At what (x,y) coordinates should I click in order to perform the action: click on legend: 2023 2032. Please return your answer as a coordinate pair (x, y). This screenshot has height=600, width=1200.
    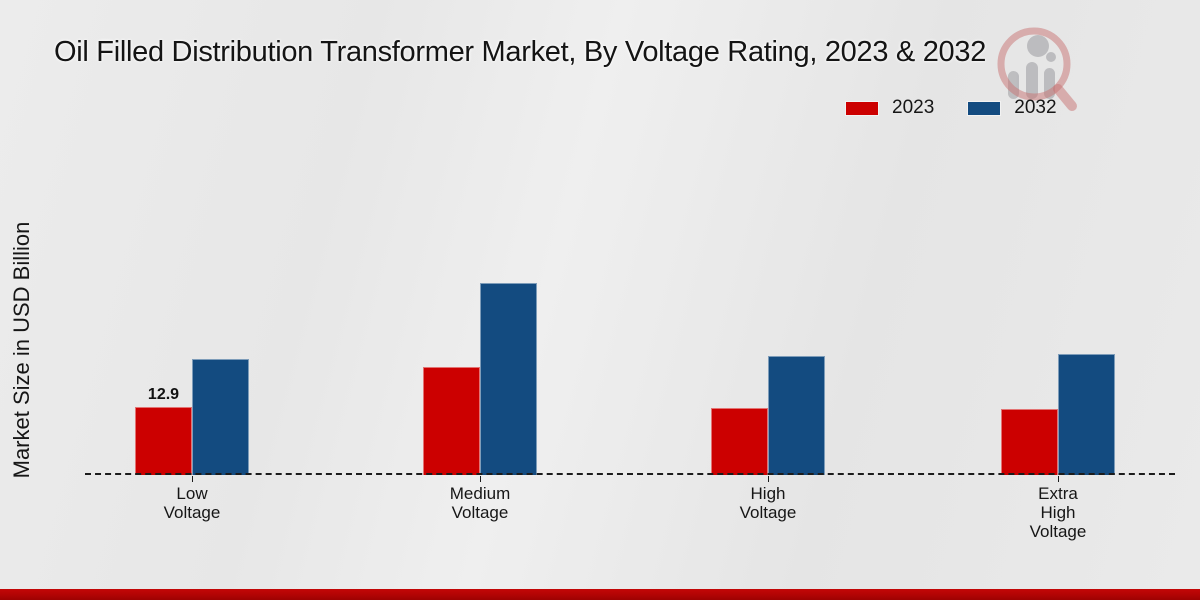
    Looking at the image, I should click on (951, 108).